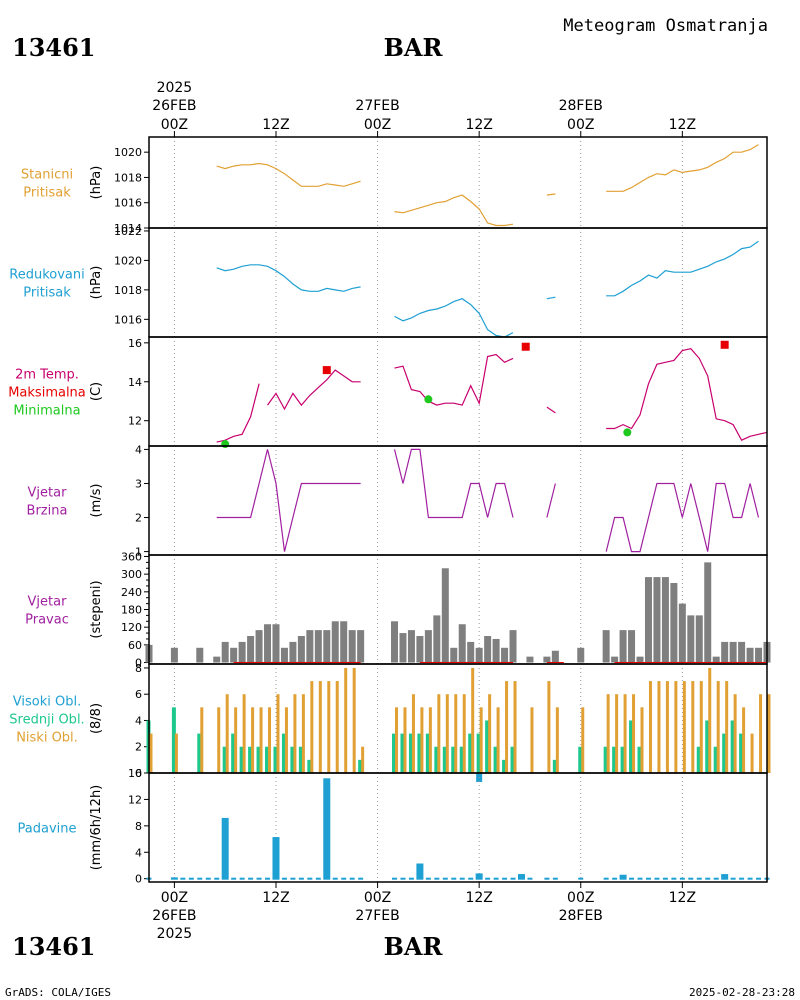 The width and height of the screenshot is (800, 1000). I want to click on panel-label: Niski Obl., so click(47, 738).